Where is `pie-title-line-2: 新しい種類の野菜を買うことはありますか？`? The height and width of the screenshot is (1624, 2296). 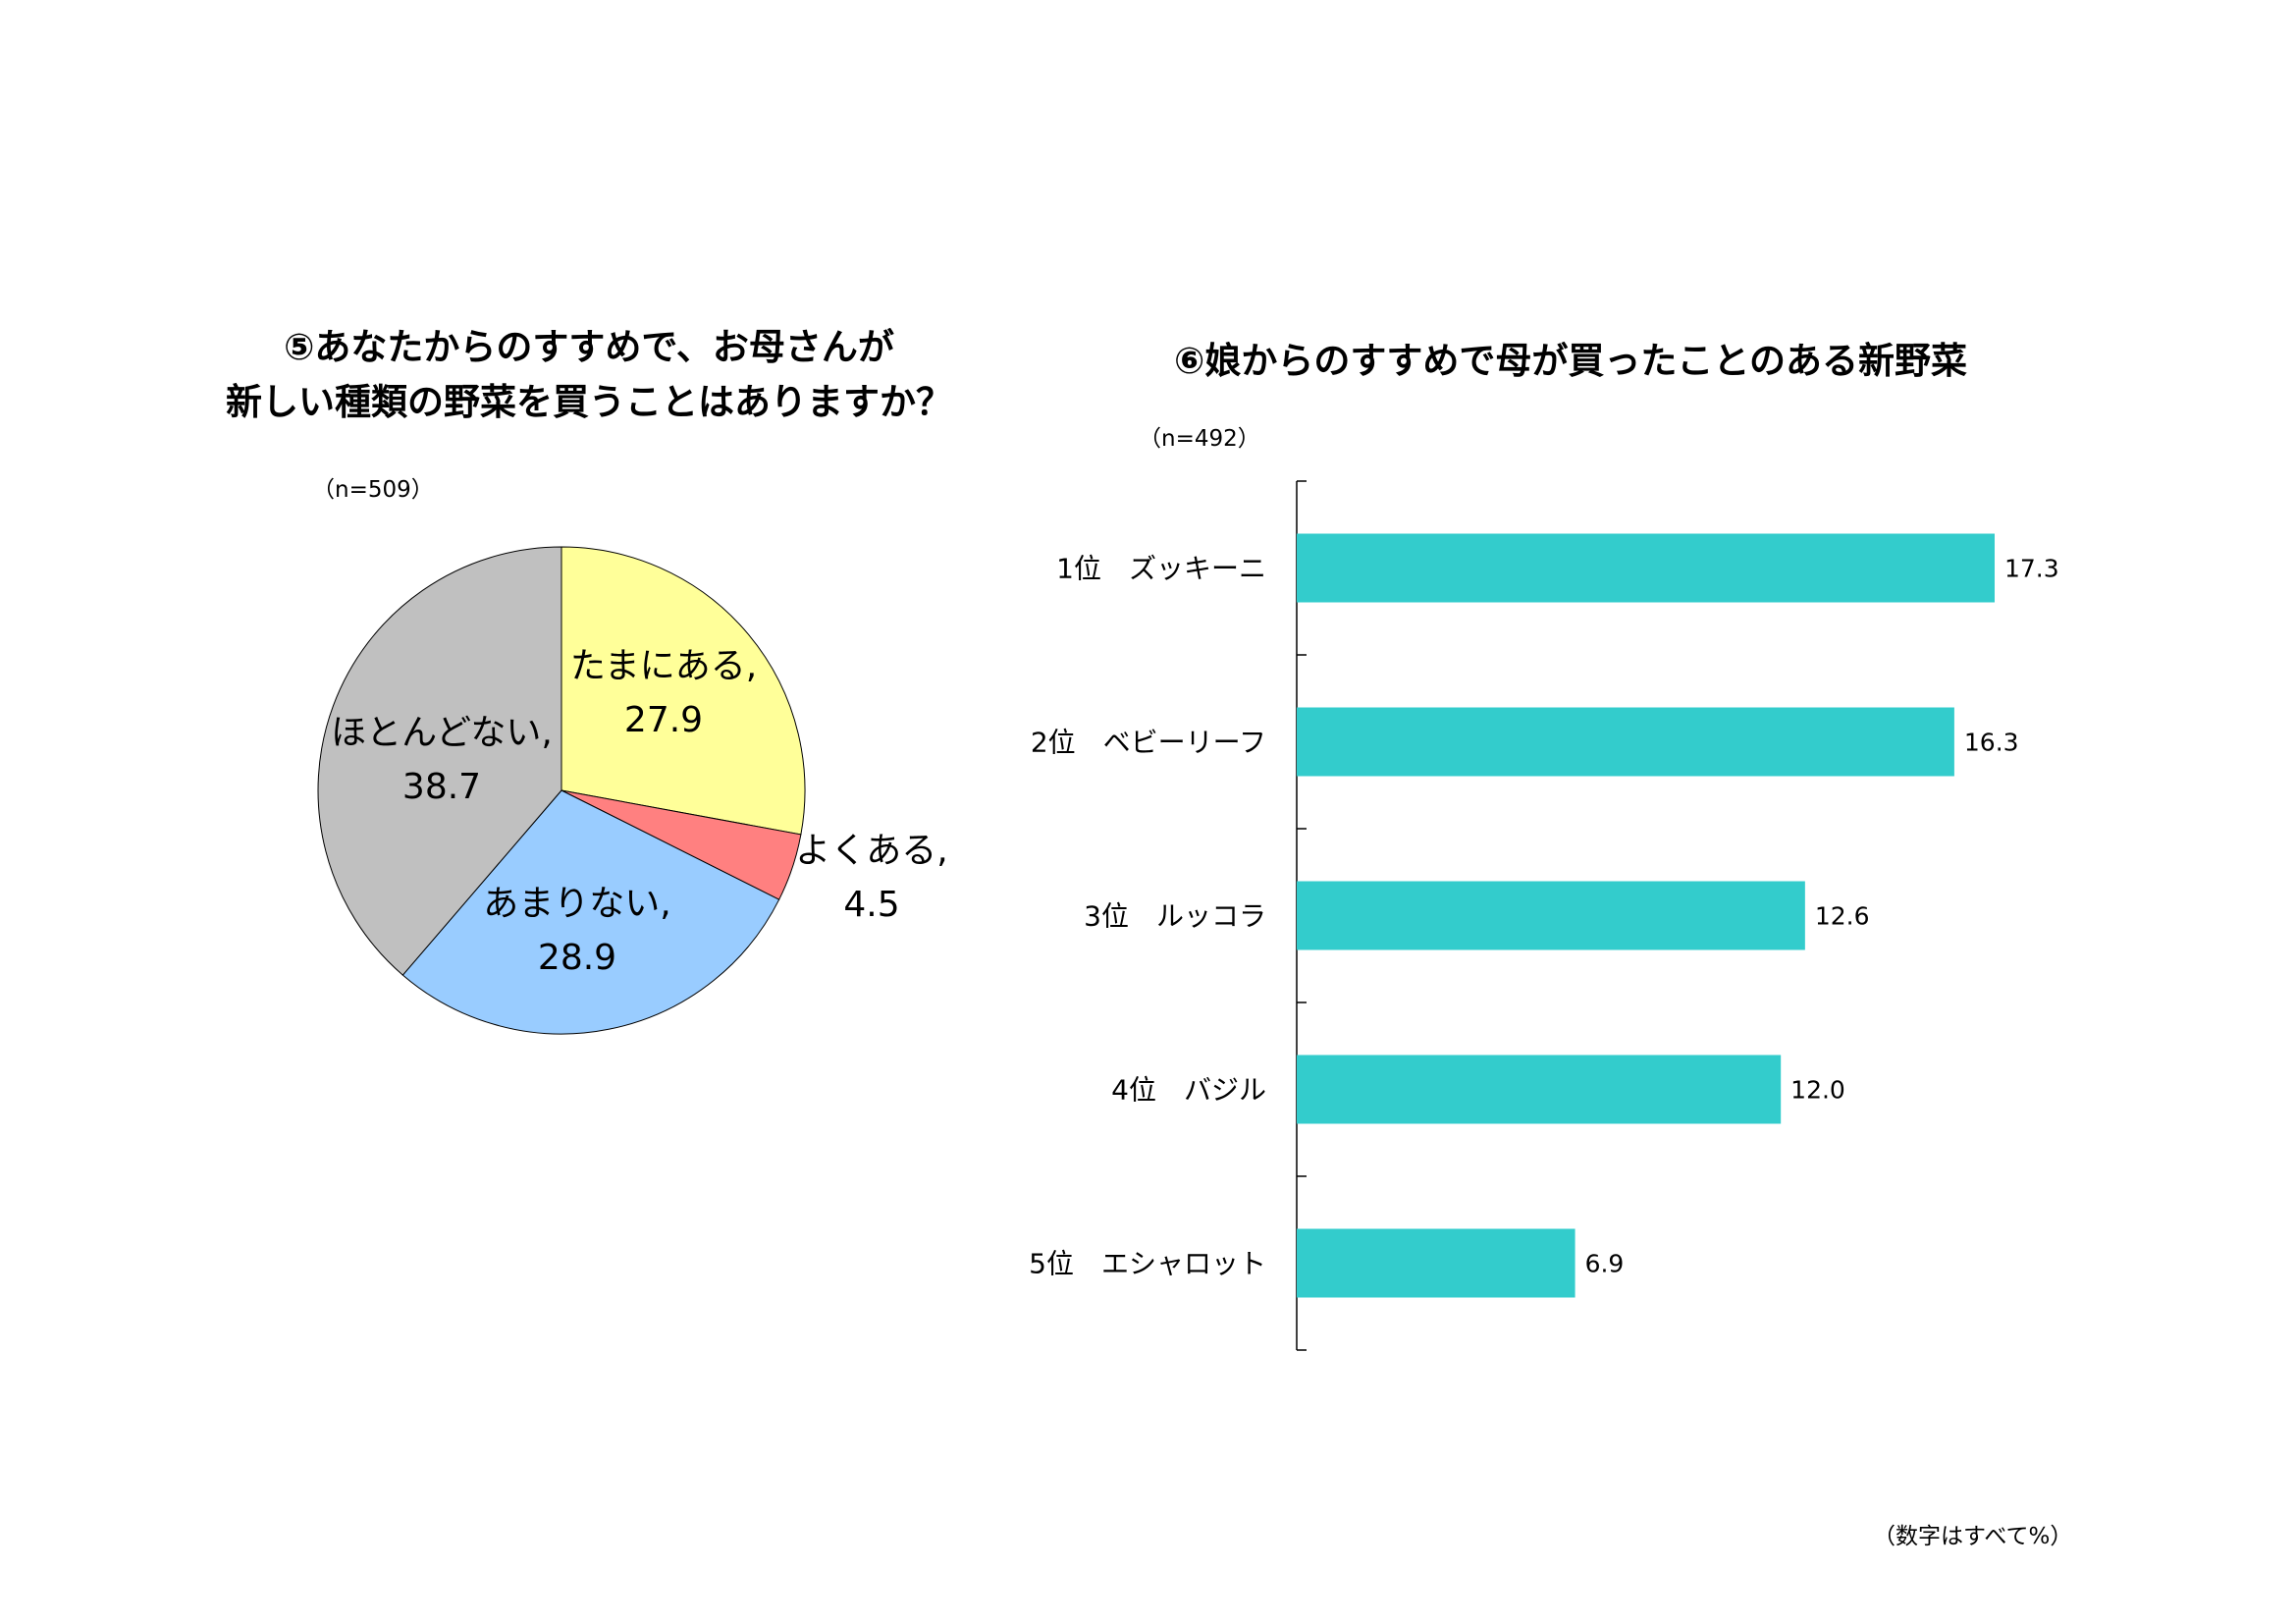
pie-title-line-2: 新しい種類の野菜を買うことはありますか？ is located at coordinates (589, 402).